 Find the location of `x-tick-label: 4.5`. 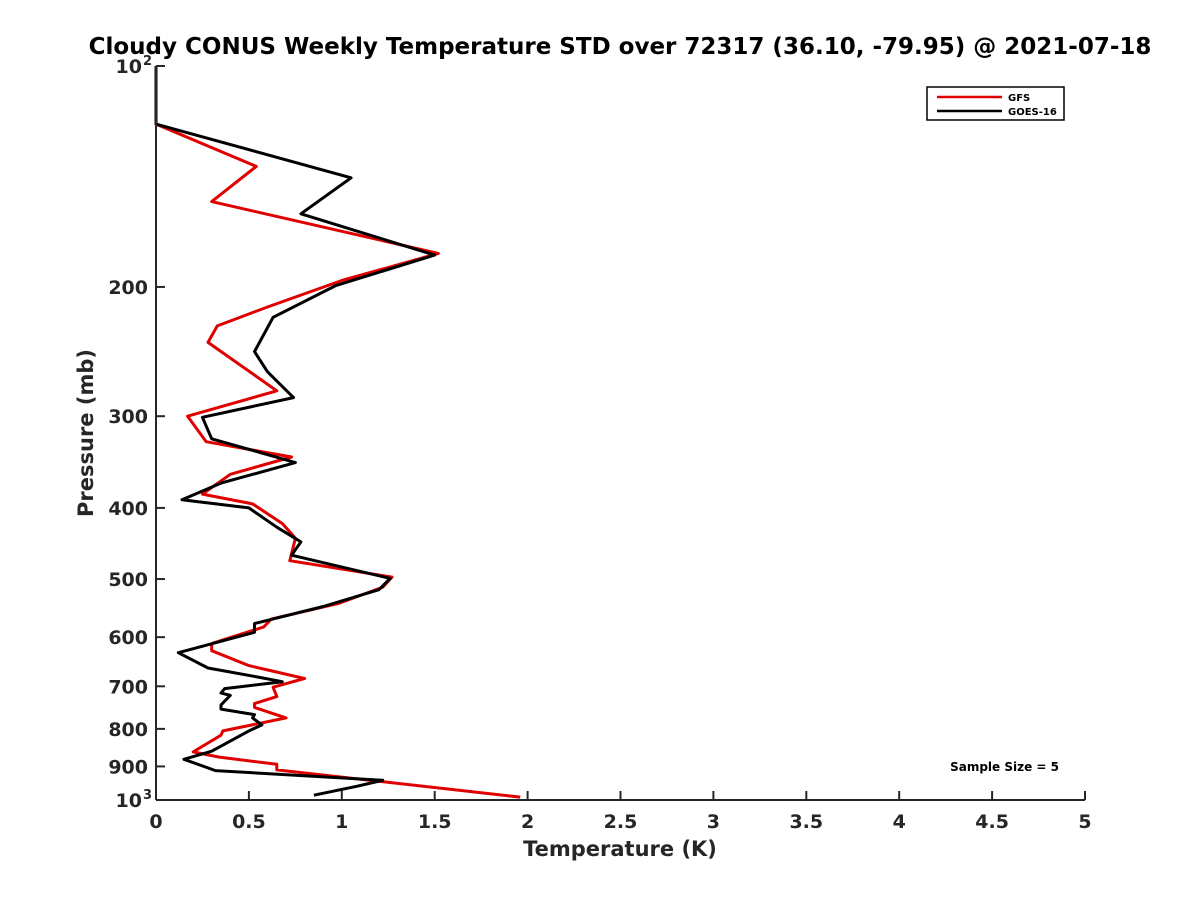

x-tick-label: 4.5 is located at coordinates (992, 822).